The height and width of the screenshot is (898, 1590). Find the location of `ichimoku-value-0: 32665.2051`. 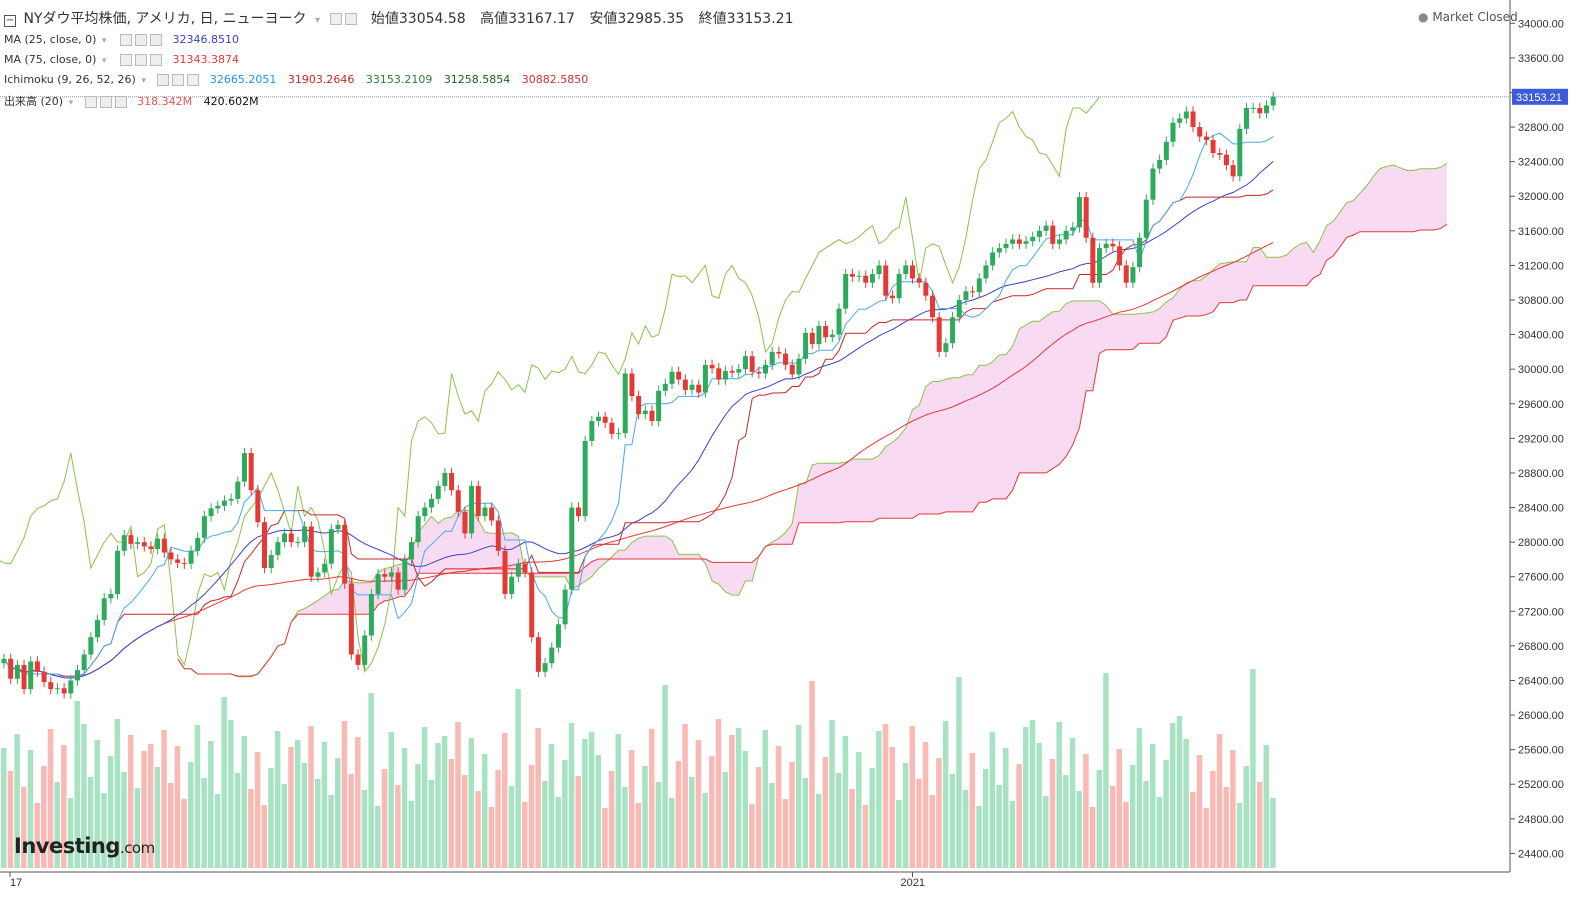

ichimoku-value-0: 32665.2051 is located at coordinates (243, 79).